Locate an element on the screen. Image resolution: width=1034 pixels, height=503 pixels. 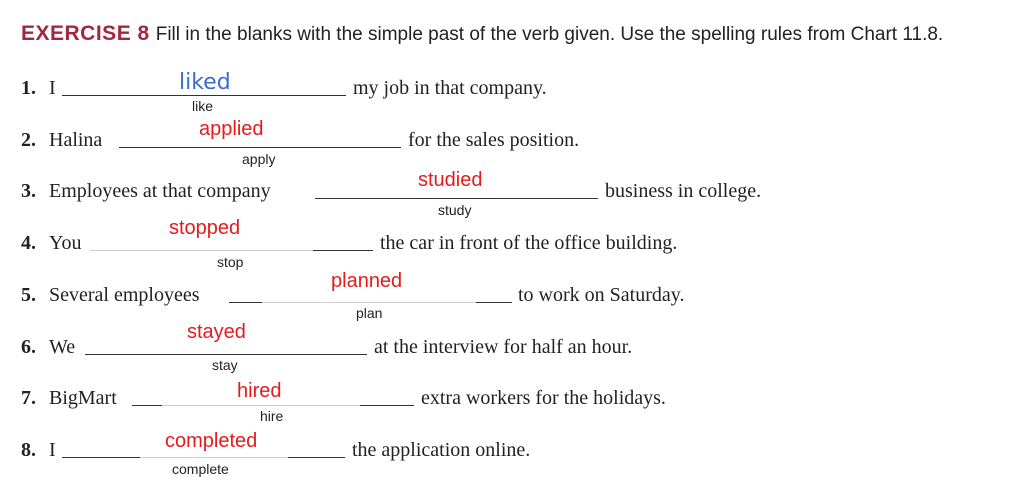
item-number: 5. is located at coordinates (28, 295).